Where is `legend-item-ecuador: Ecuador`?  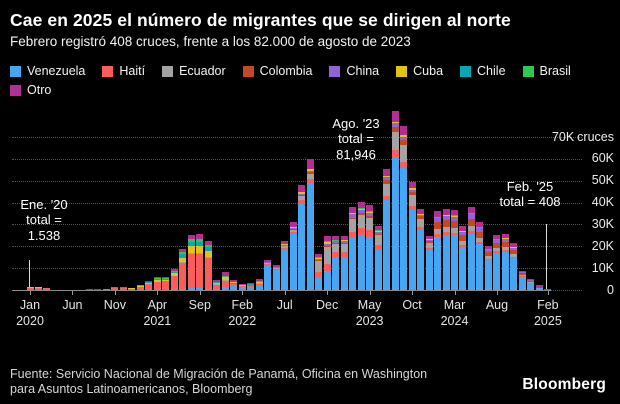
legend-item-ecuador: Ecuador is located at coordinates (194, 71).